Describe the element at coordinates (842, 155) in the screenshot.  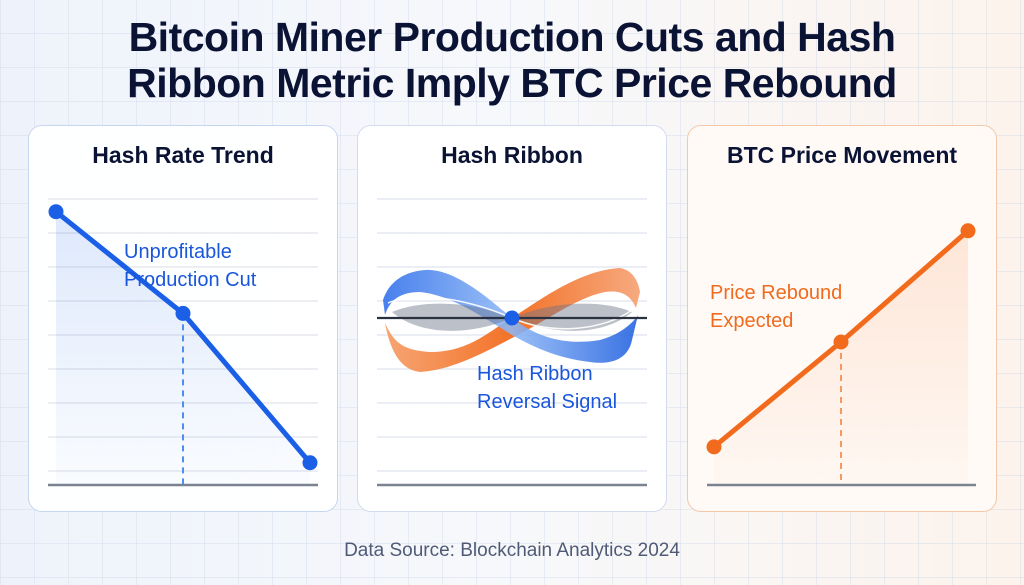
I see `btc-price-title: BTC Price Movement` at that location.